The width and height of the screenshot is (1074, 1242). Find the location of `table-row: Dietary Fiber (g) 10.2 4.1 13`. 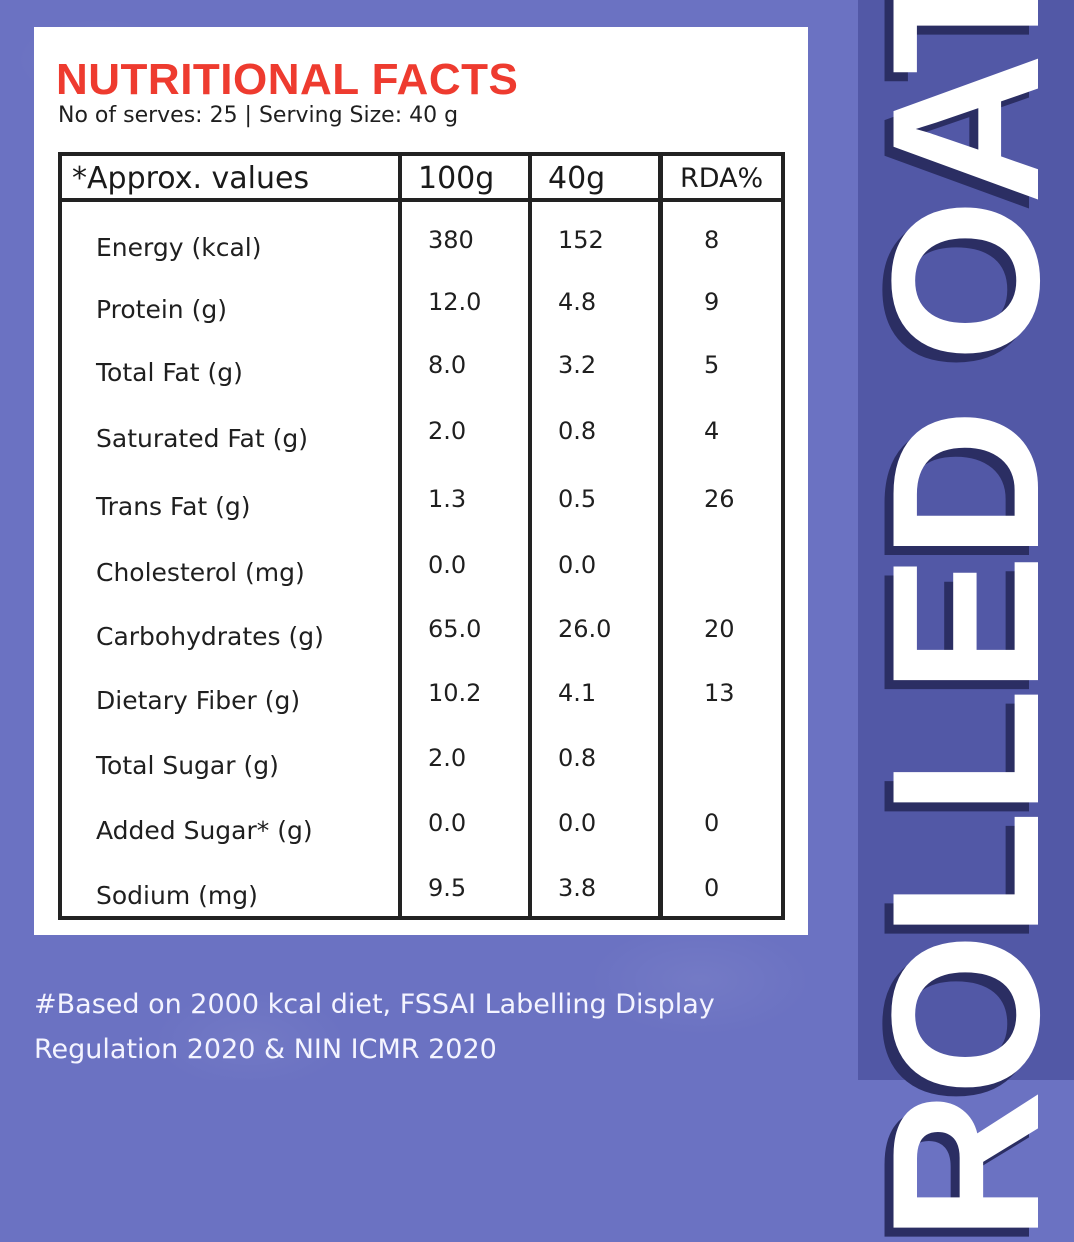

table-row: Dietary Fiber (g) 10.2 4.1 13 is located at coordinates (421, 702).